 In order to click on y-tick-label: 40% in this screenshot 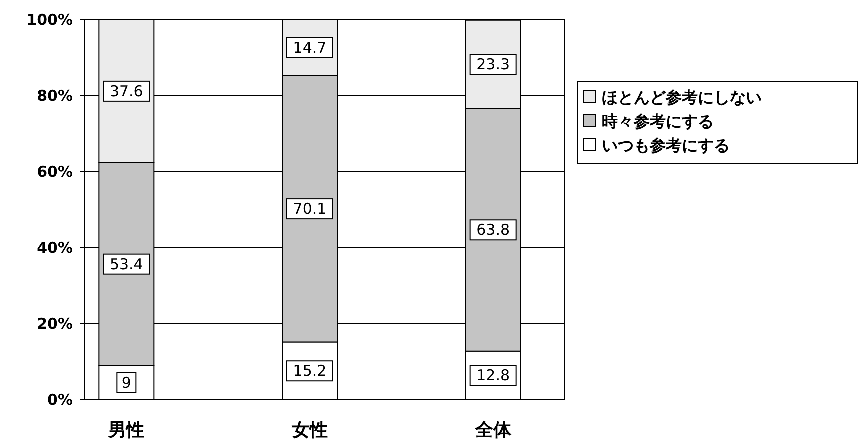, I will do `click(55, 248)`.